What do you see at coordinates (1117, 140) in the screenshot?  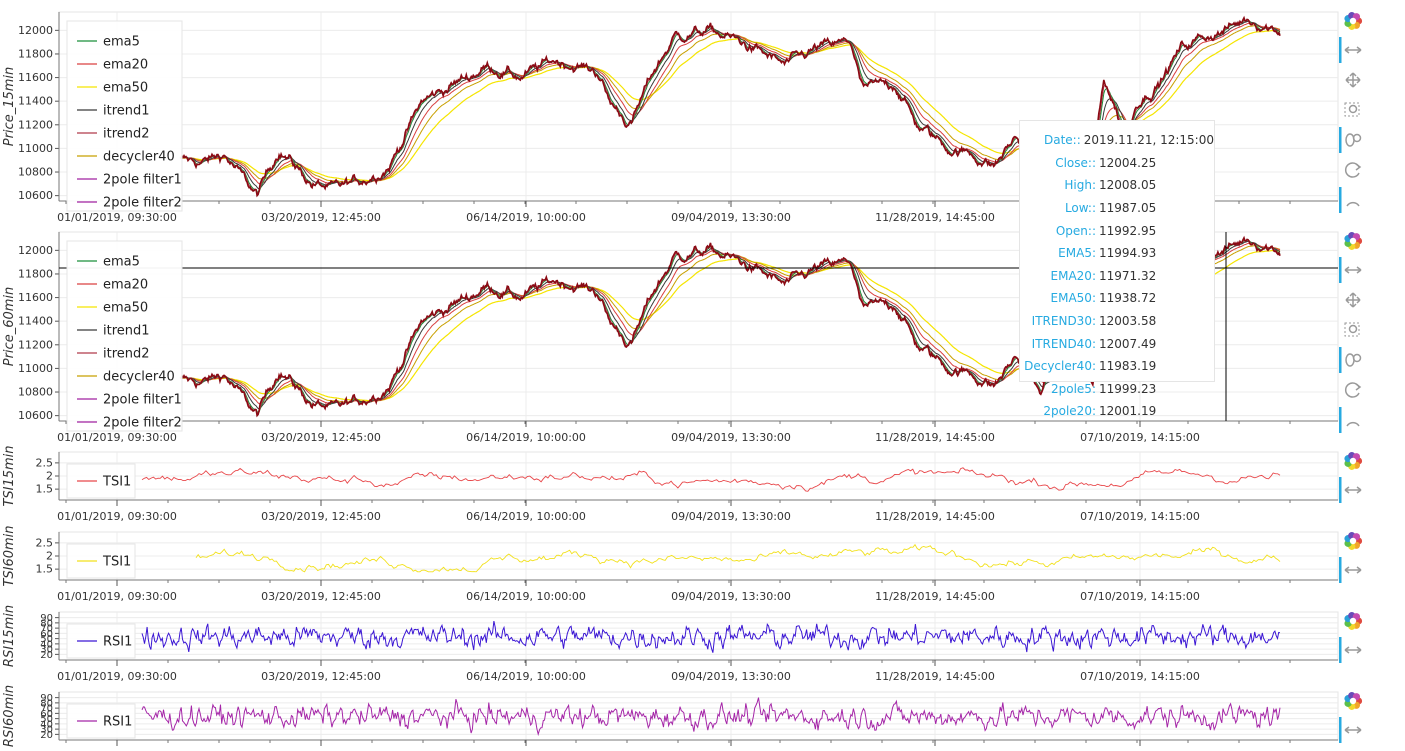 I see `tooltip-row: Date:: 2019.11.21, 12:15:00` at bounding box center [1117, 140].